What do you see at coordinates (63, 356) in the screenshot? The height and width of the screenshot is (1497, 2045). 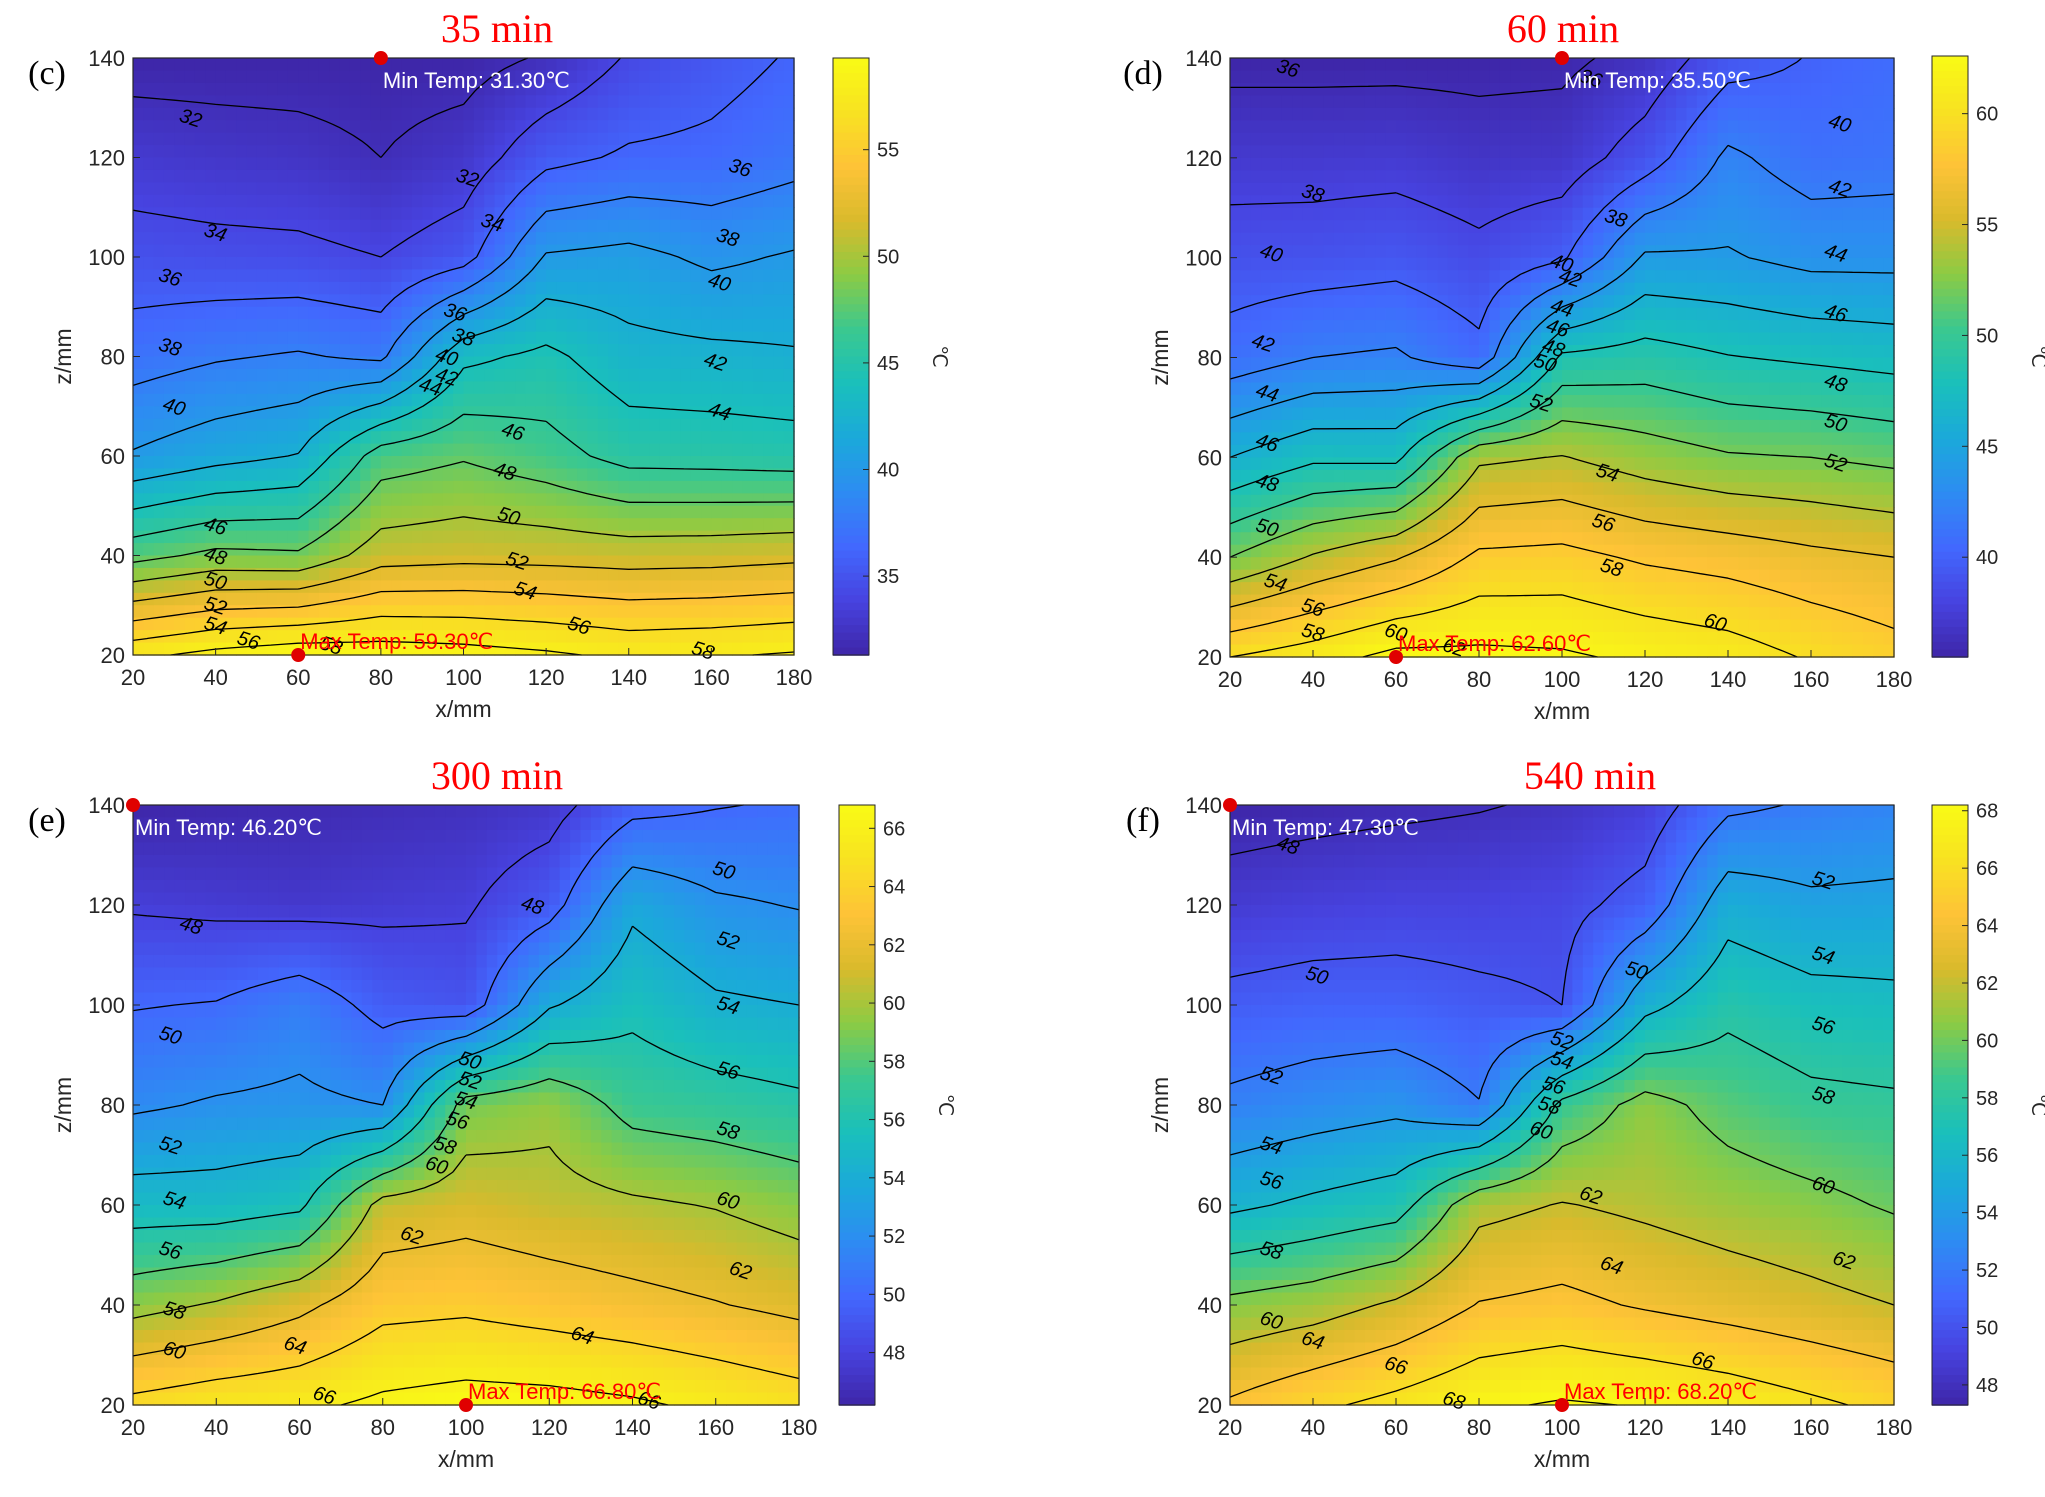 I see `y-axis-label: z/mm` at bounding box center [63, 356].